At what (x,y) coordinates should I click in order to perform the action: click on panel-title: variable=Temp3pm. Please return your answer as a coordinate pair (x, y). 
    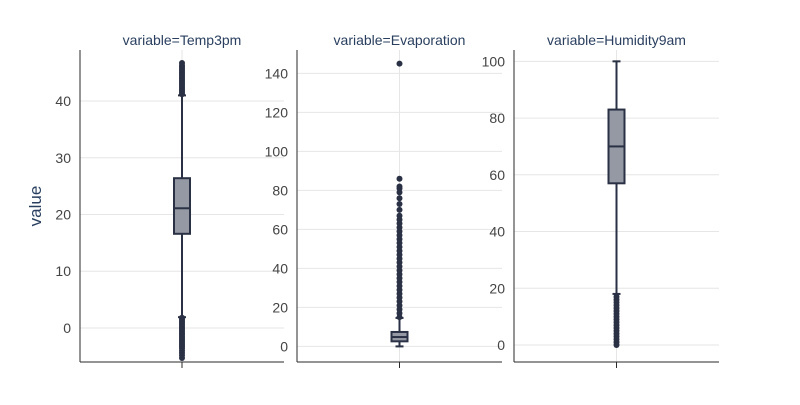
    Looking at the image, I should click on (182, 40).